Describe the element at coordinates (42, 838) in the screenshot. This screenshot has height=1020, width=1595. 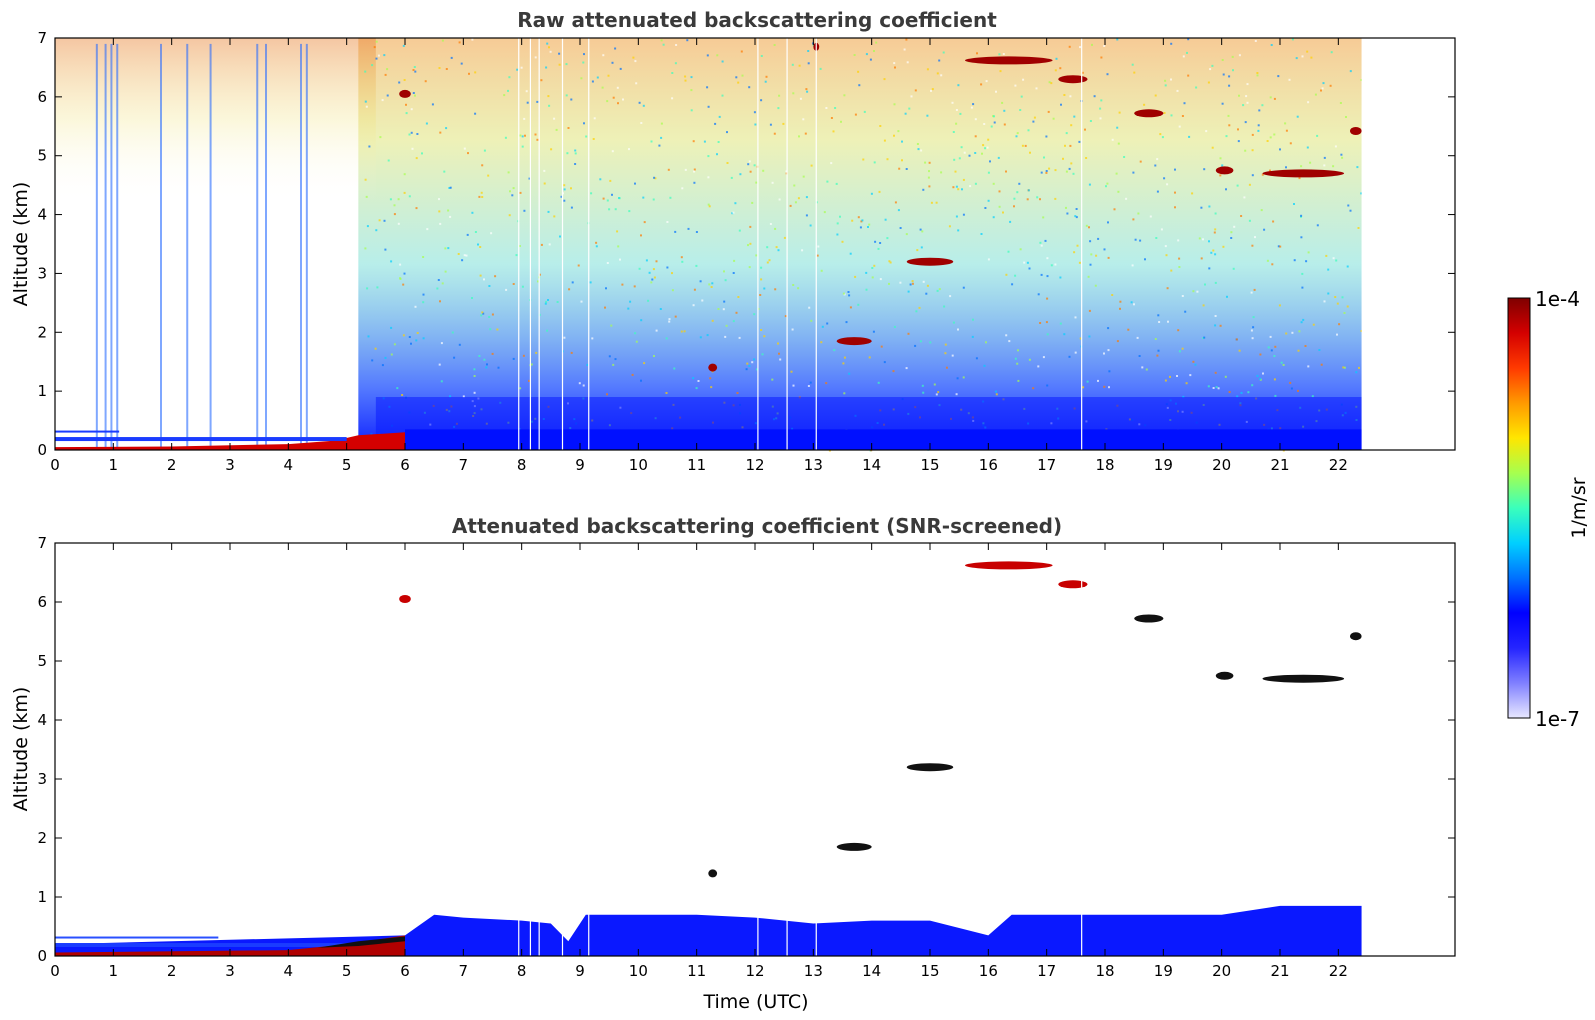
I see `y-tick-label: 2` at that location.